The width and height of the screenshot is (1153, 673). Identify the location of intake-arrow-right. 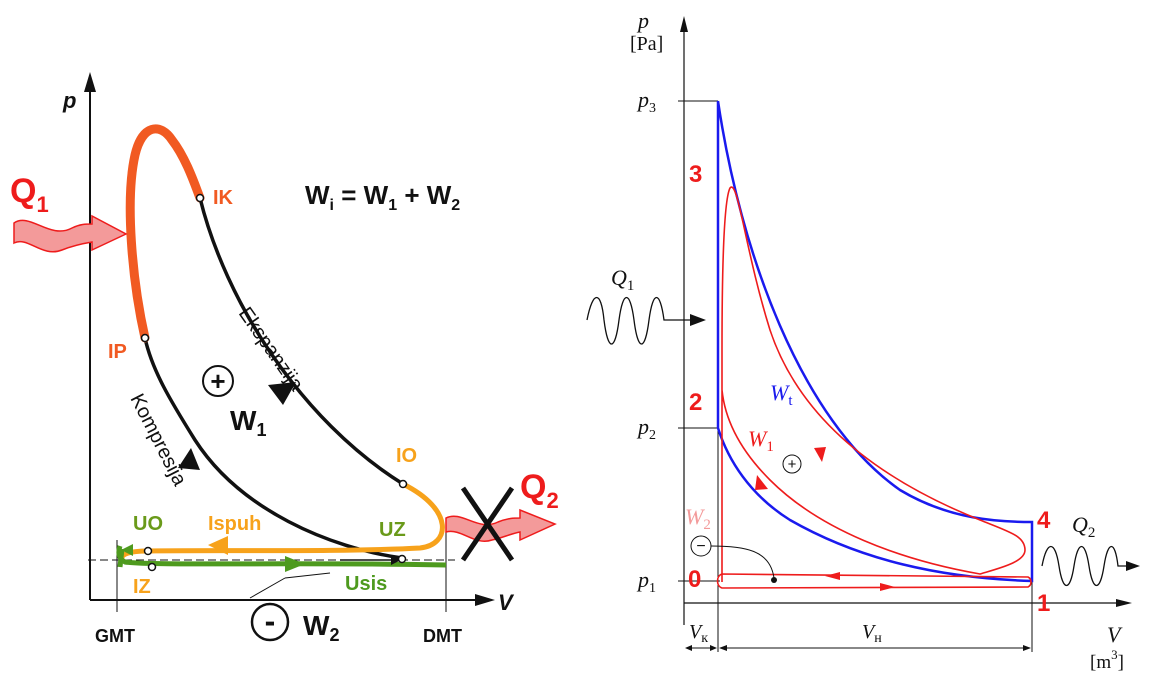
(887, 587).